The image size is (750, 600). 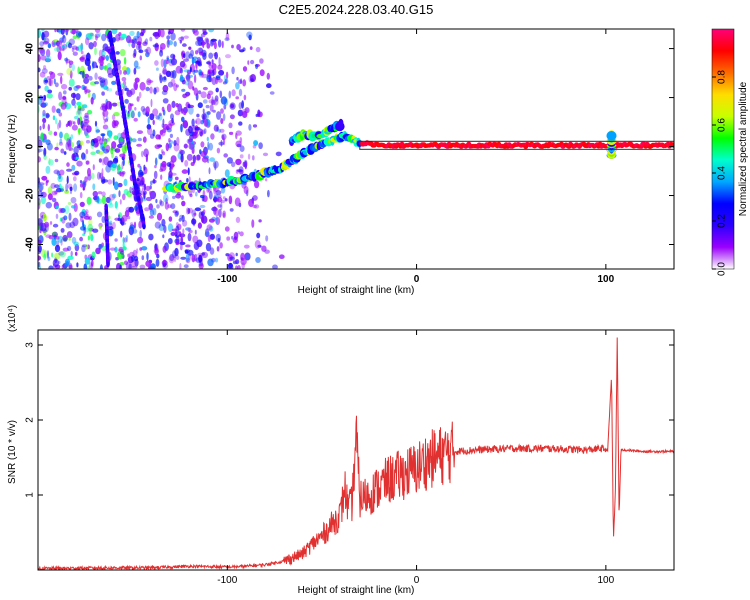 What do you see at coordinates (722, 77) in the screenshot?
I see `colorbar-tick-label: 0.8` at bounding box center [722, 77].